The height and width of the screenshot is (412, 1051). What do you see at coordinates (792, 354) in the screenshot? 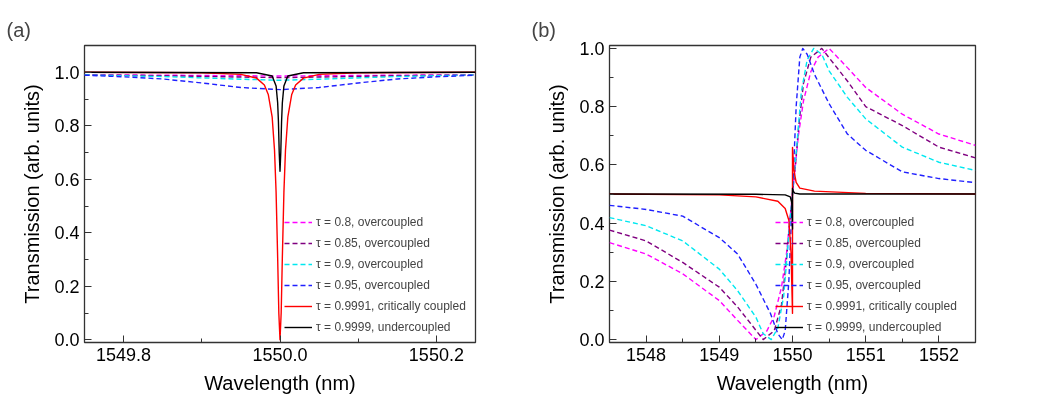
I see `x-tick-label: 1550` at bounding box center [792, 354].